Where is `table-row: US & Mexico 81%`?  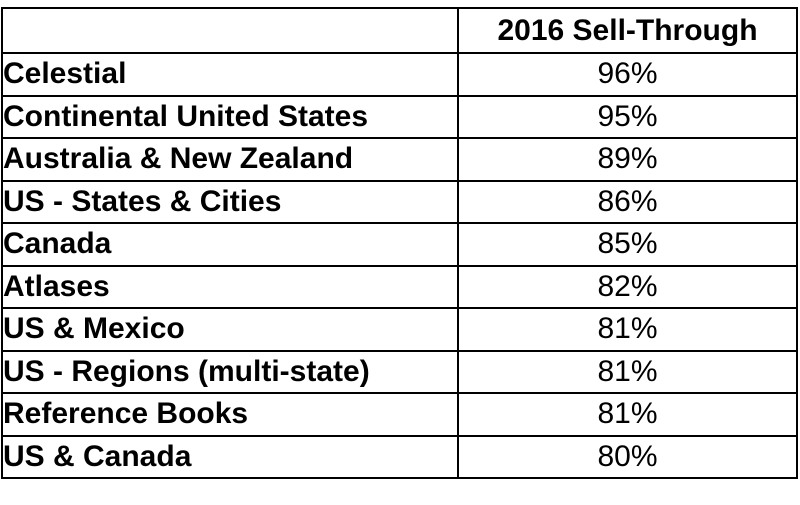
table-row: US & Mexico 81% is located at coordinates (399, 329).